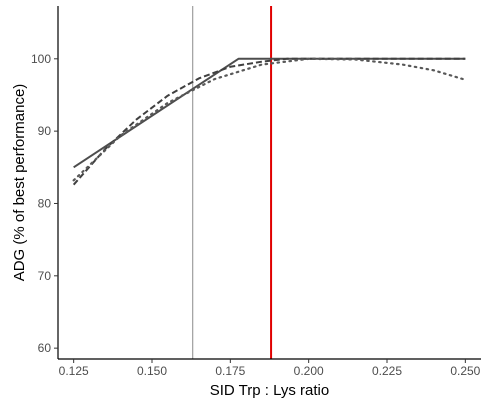  What do you see at coordinates (152, 371) in the screenshot?
I see `x-tick-label: 0.150` at bounding box center [152, 371].